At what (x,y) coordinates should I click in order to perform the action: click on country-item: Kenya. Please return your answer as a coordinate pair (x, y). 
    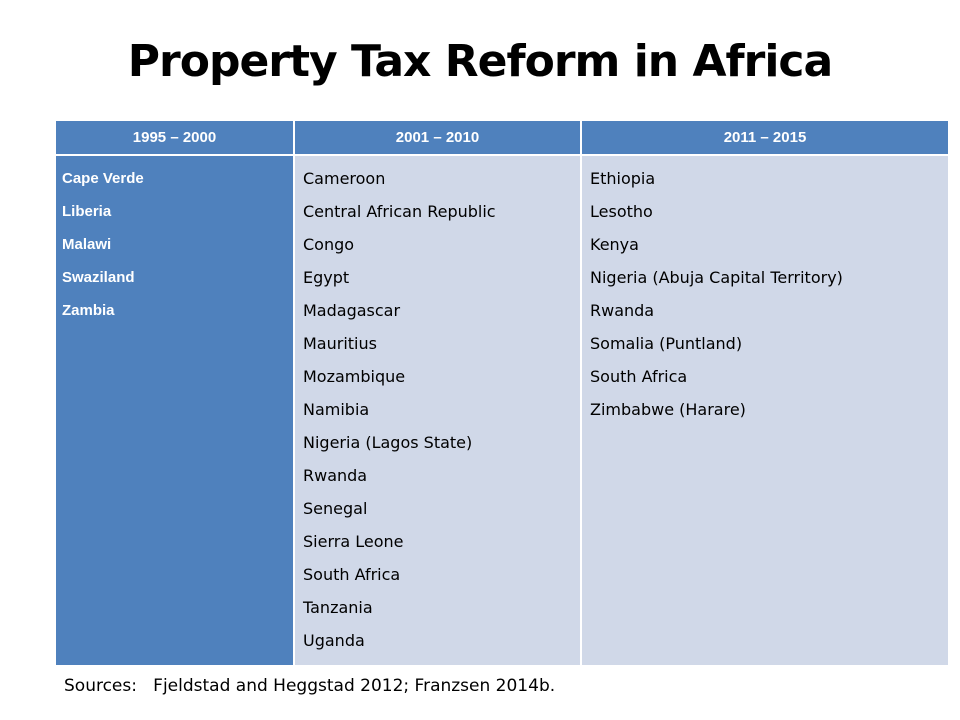
    Looking at the image, I should click on (614, 244).